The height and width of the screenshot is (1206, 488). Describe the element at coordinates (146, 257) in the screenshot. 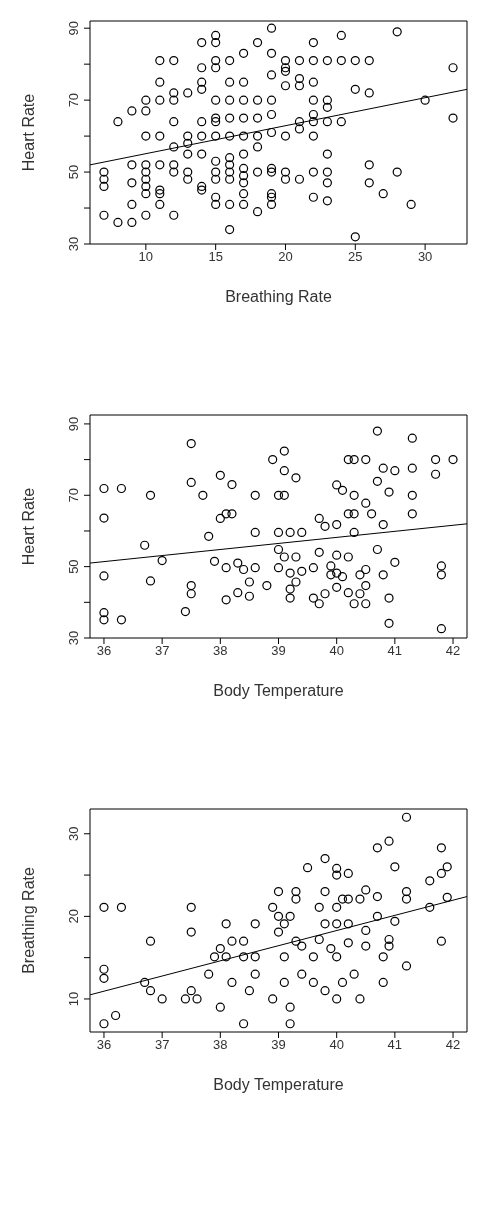

I see `x-tick-label: 10` at that location.